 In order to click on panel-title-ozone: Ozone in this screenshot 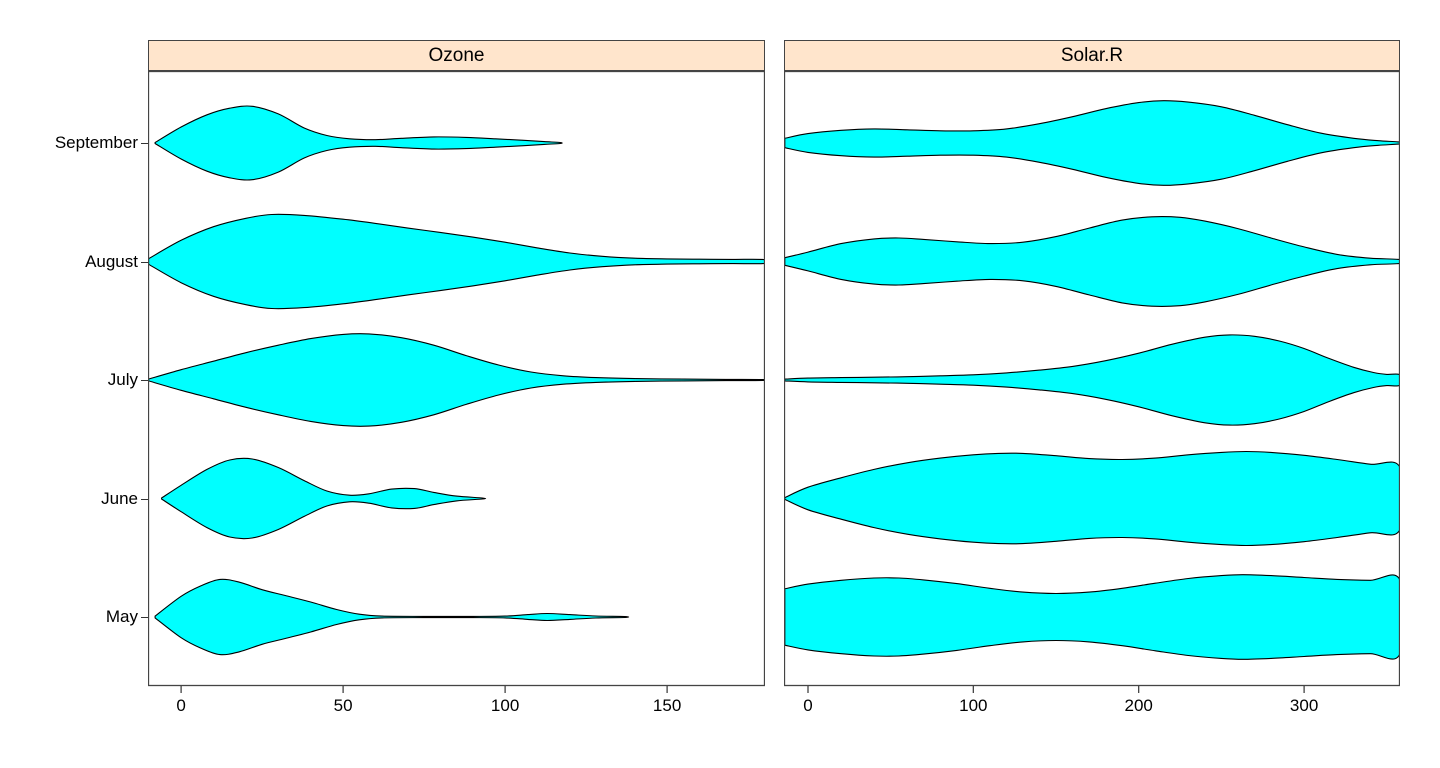, I will do `click(456, 55)`.